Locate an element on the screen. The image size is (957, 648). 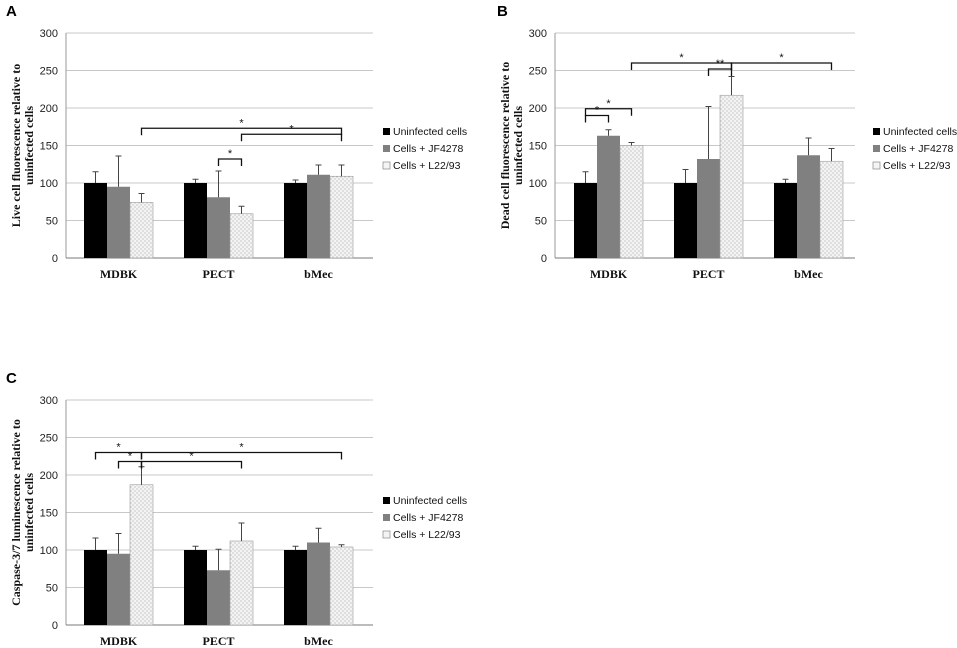
y-axis-label-line: Dead cell fluorescence relative to is located at coordinates (505, 146).